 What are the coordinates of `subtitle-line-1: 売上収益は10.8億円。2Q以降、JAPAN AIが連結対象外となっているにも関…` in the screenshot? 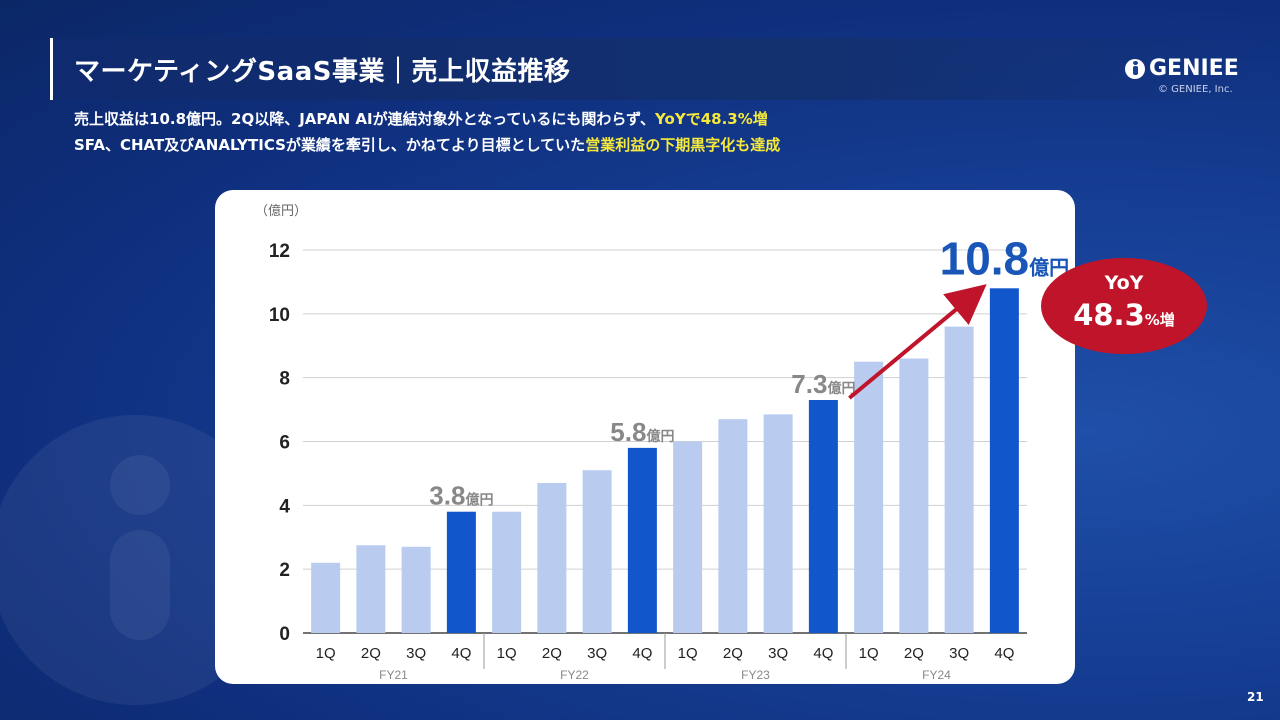 It's located at (421, 118).